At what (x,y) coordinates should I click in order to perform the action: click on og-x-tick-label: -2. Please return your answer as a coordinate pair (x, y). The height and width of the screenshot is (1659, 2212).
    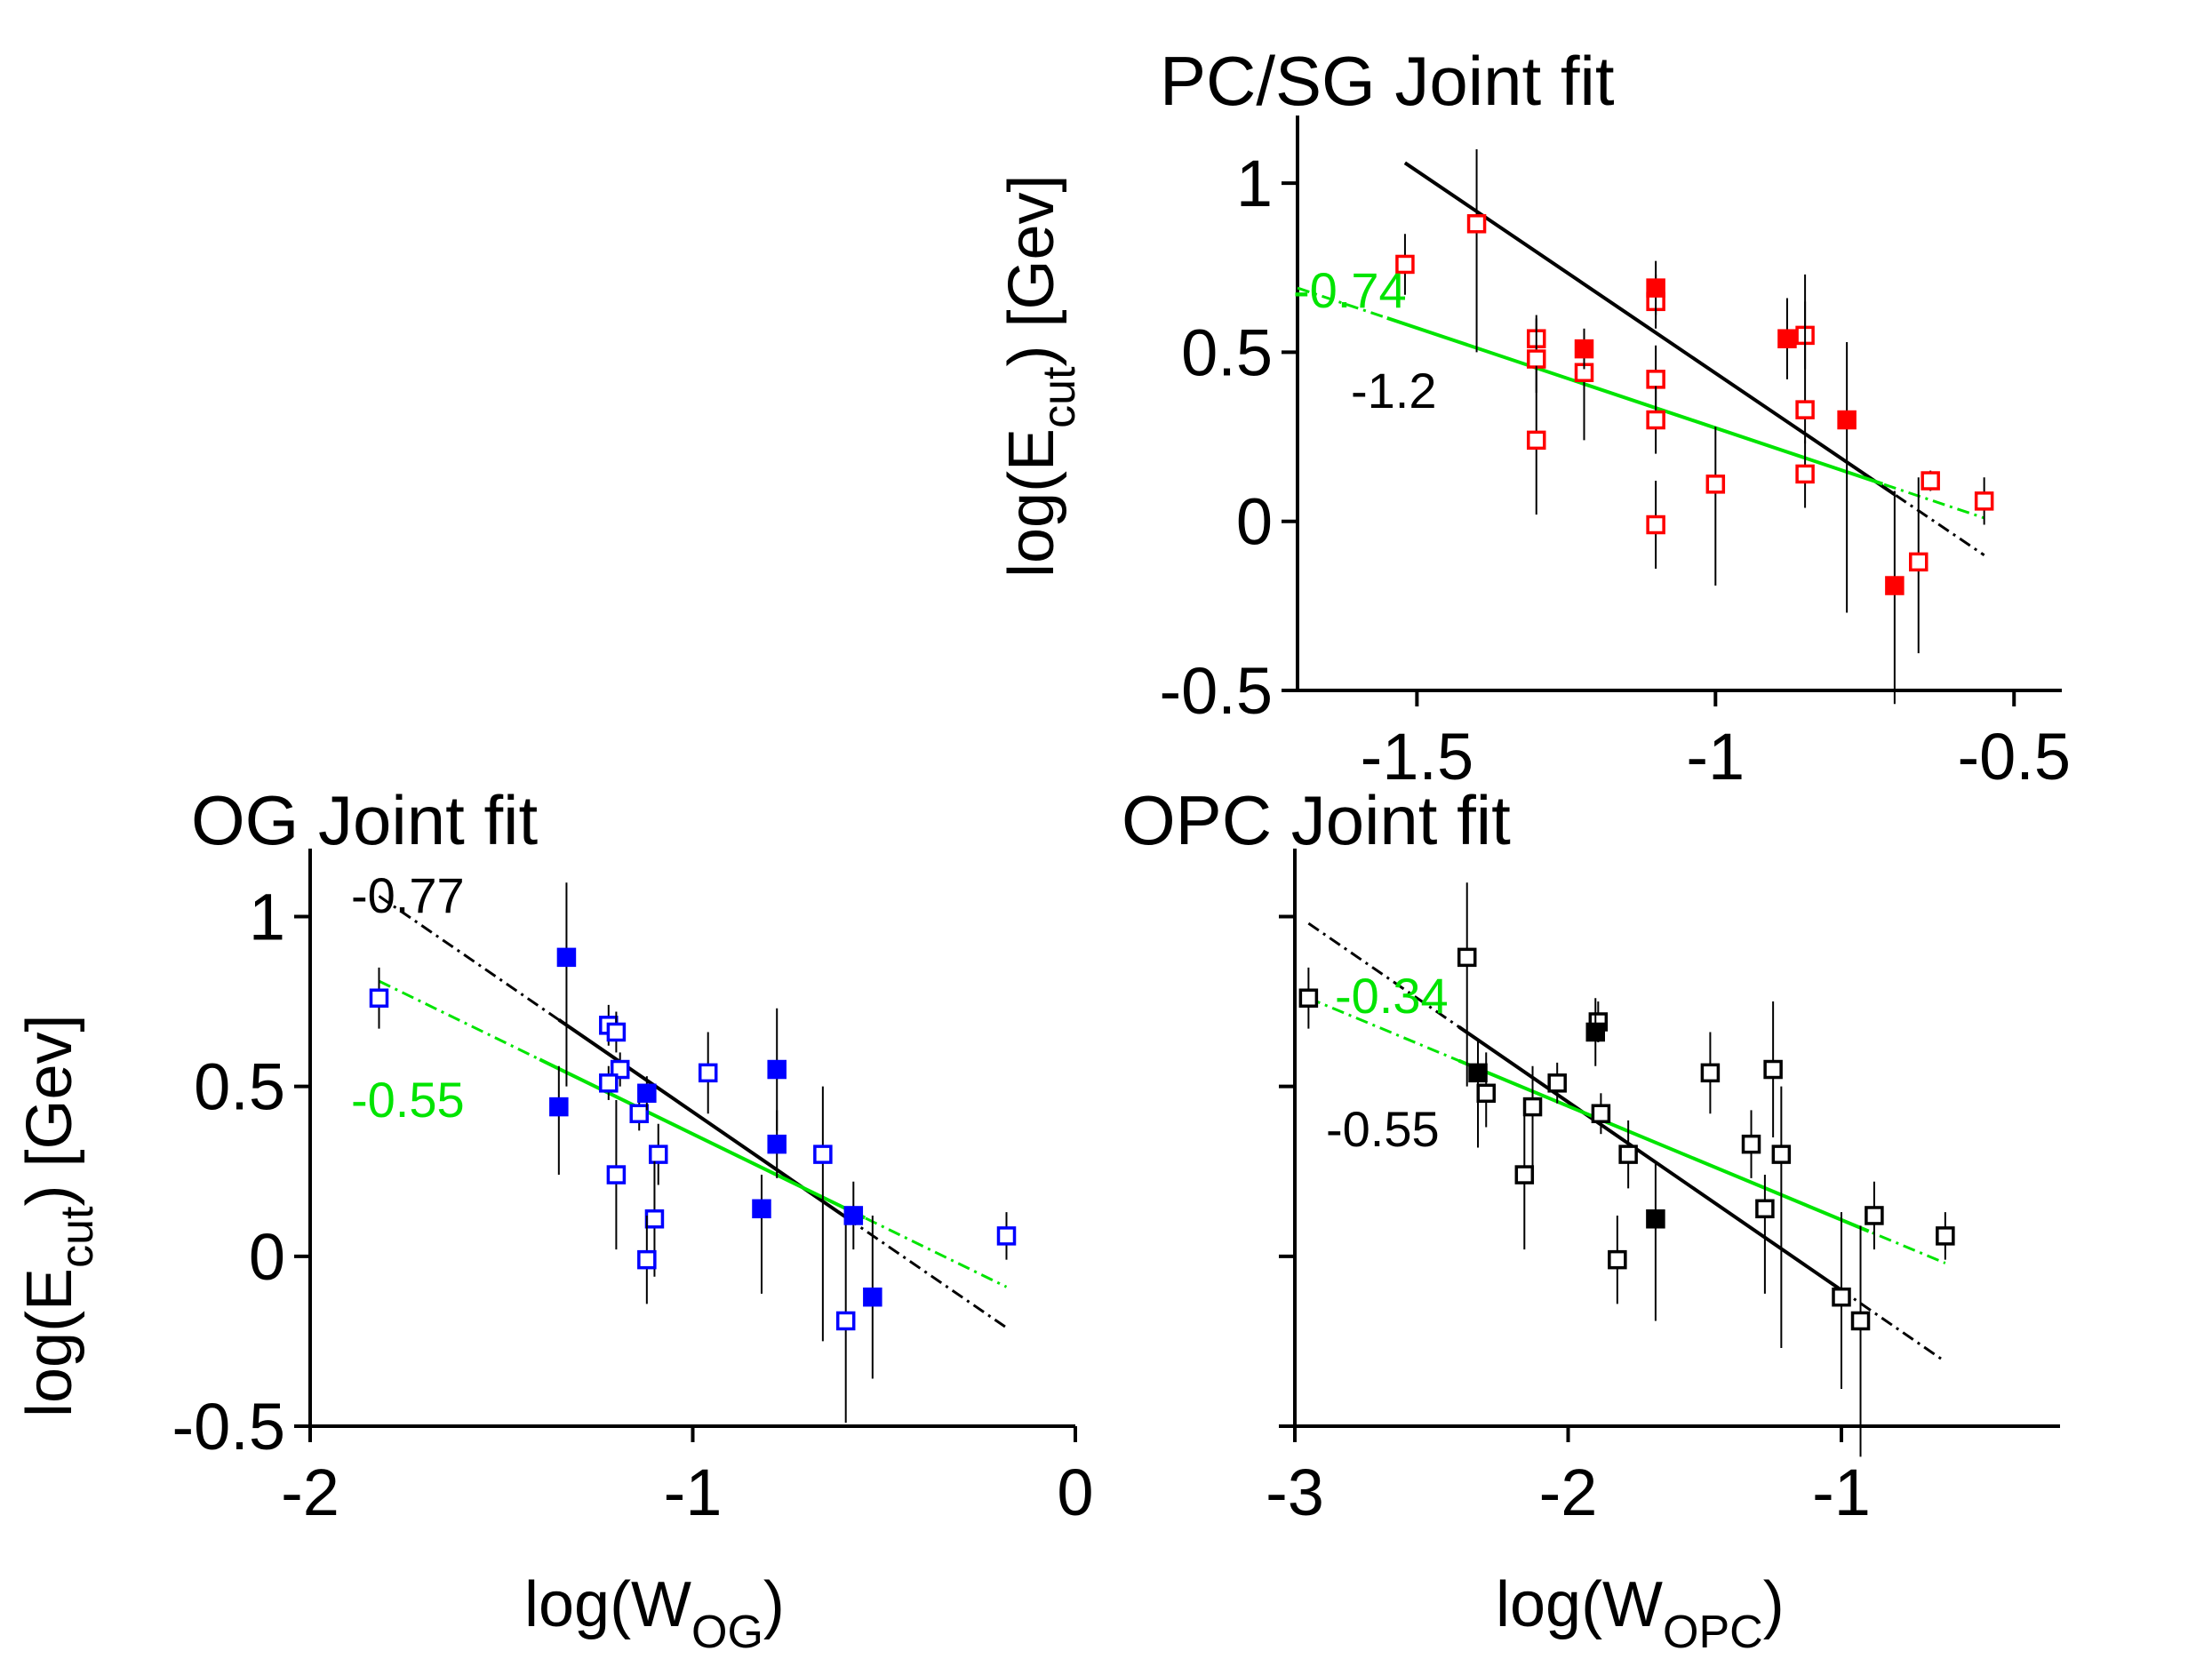
    Looking at the image, I should click on (310, 1492).